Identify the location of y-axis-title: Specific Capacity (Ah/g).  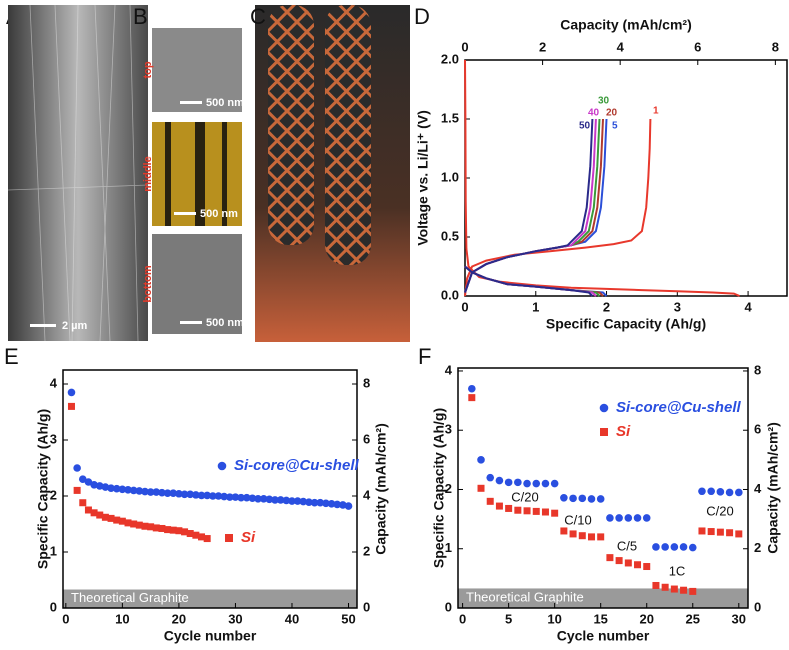
(439, 488).